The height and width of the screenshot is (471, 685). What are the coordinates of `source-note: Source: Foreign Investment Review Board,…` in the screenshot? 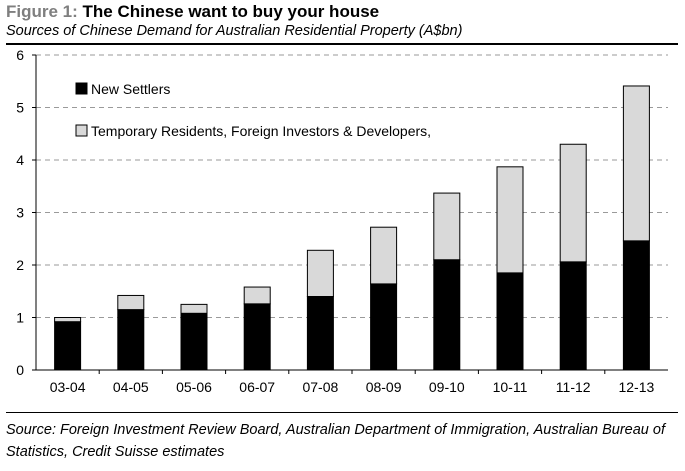 It's located at (335, 441).